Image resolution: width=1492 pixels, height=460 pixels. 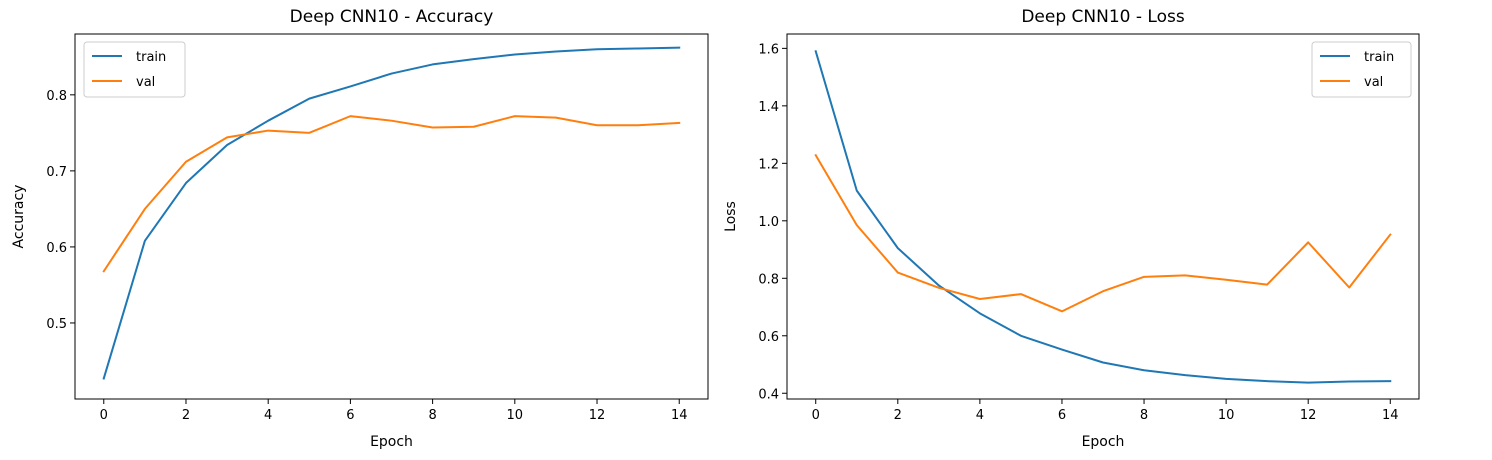 I want to click on y-axis-label: Loss, so click(x=731, y=216).